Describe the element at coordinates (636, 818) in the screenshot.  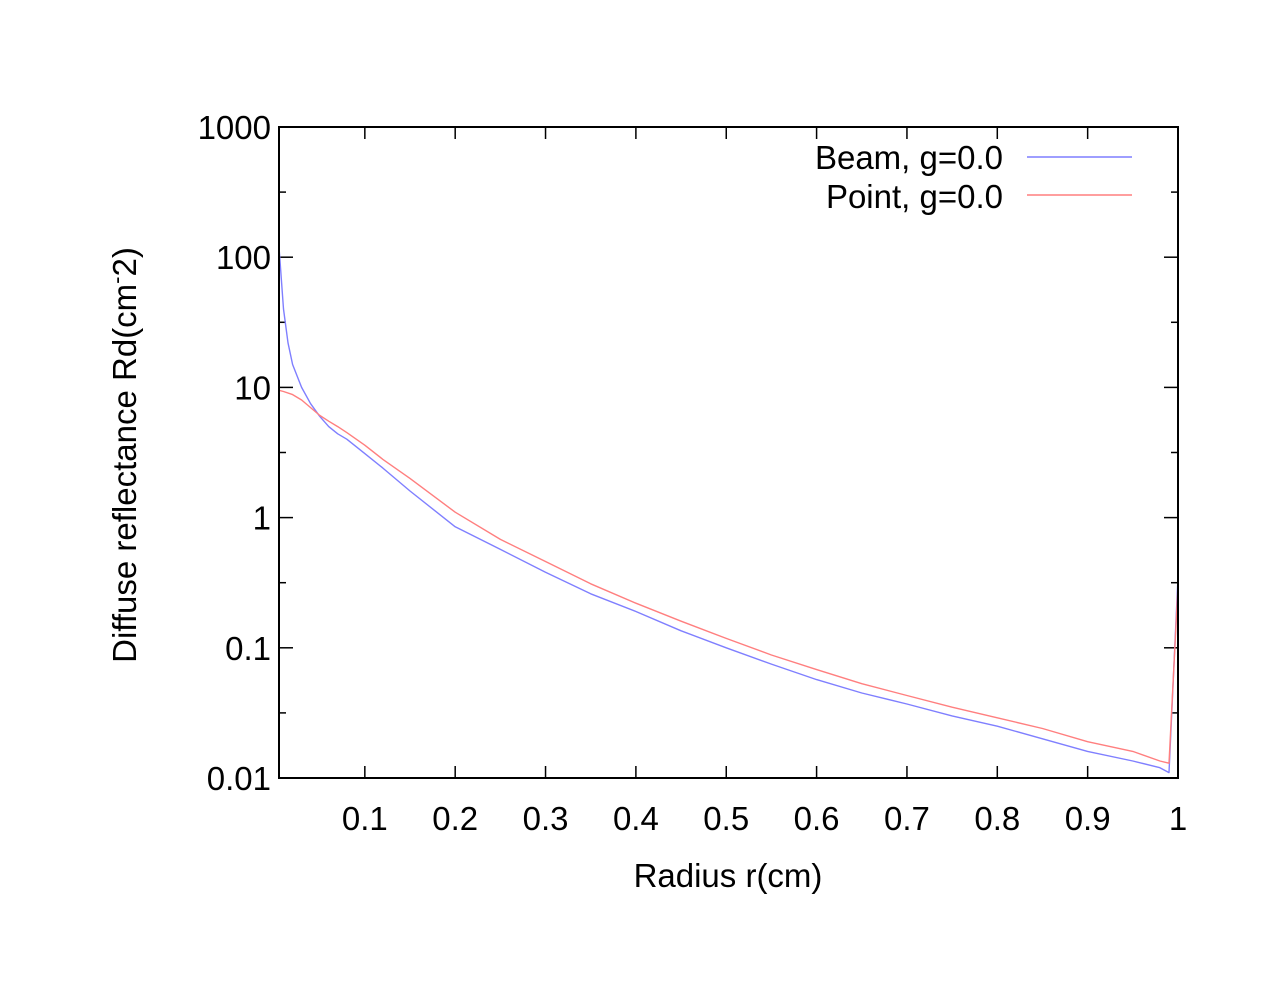
I see `x-tick-label: 0.4` at that location.